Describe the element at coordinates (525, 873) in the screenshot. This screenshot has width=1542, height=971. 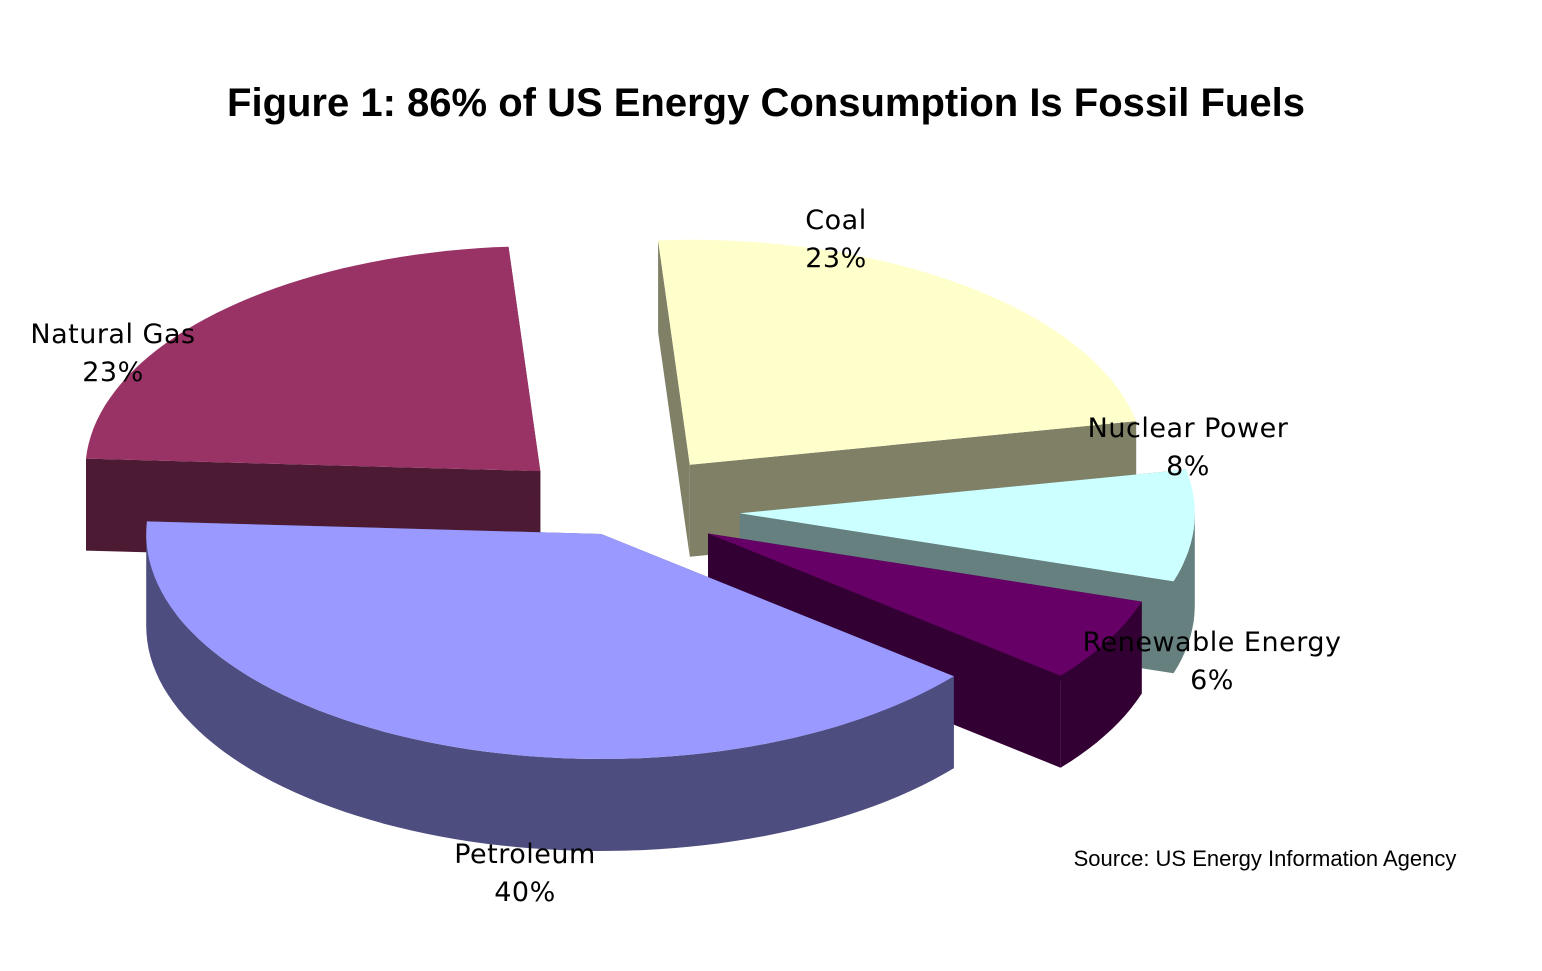
I see `slice-label-petroleum: Petroleum 40%` at that location.